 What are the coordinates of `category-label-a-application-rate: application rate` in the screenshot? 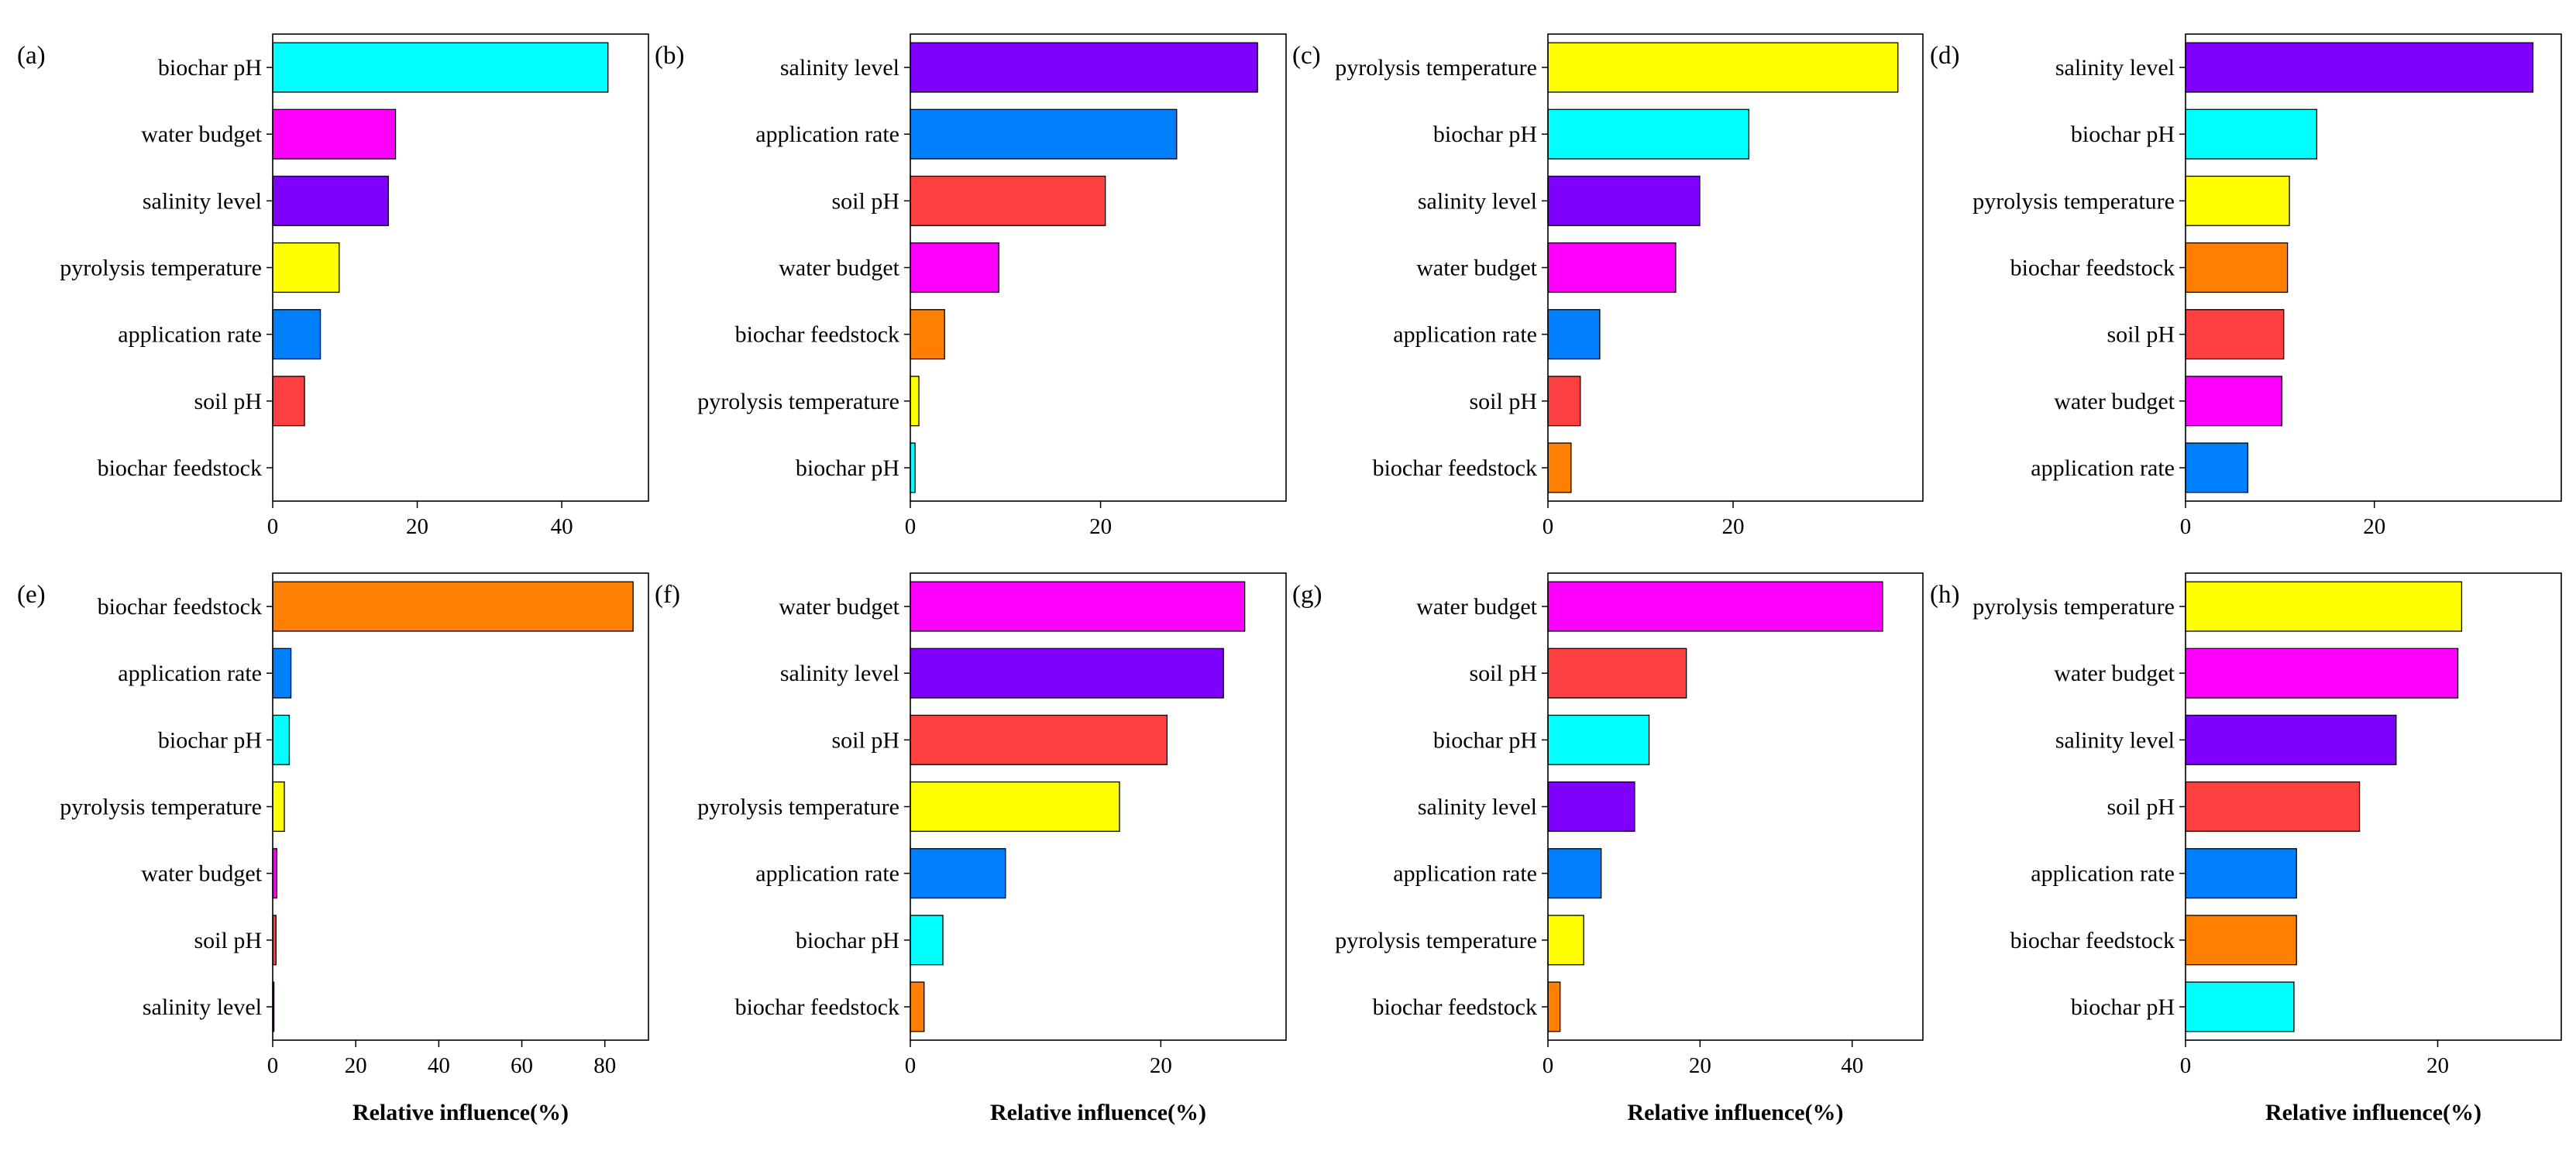 It's located at (190, 335).